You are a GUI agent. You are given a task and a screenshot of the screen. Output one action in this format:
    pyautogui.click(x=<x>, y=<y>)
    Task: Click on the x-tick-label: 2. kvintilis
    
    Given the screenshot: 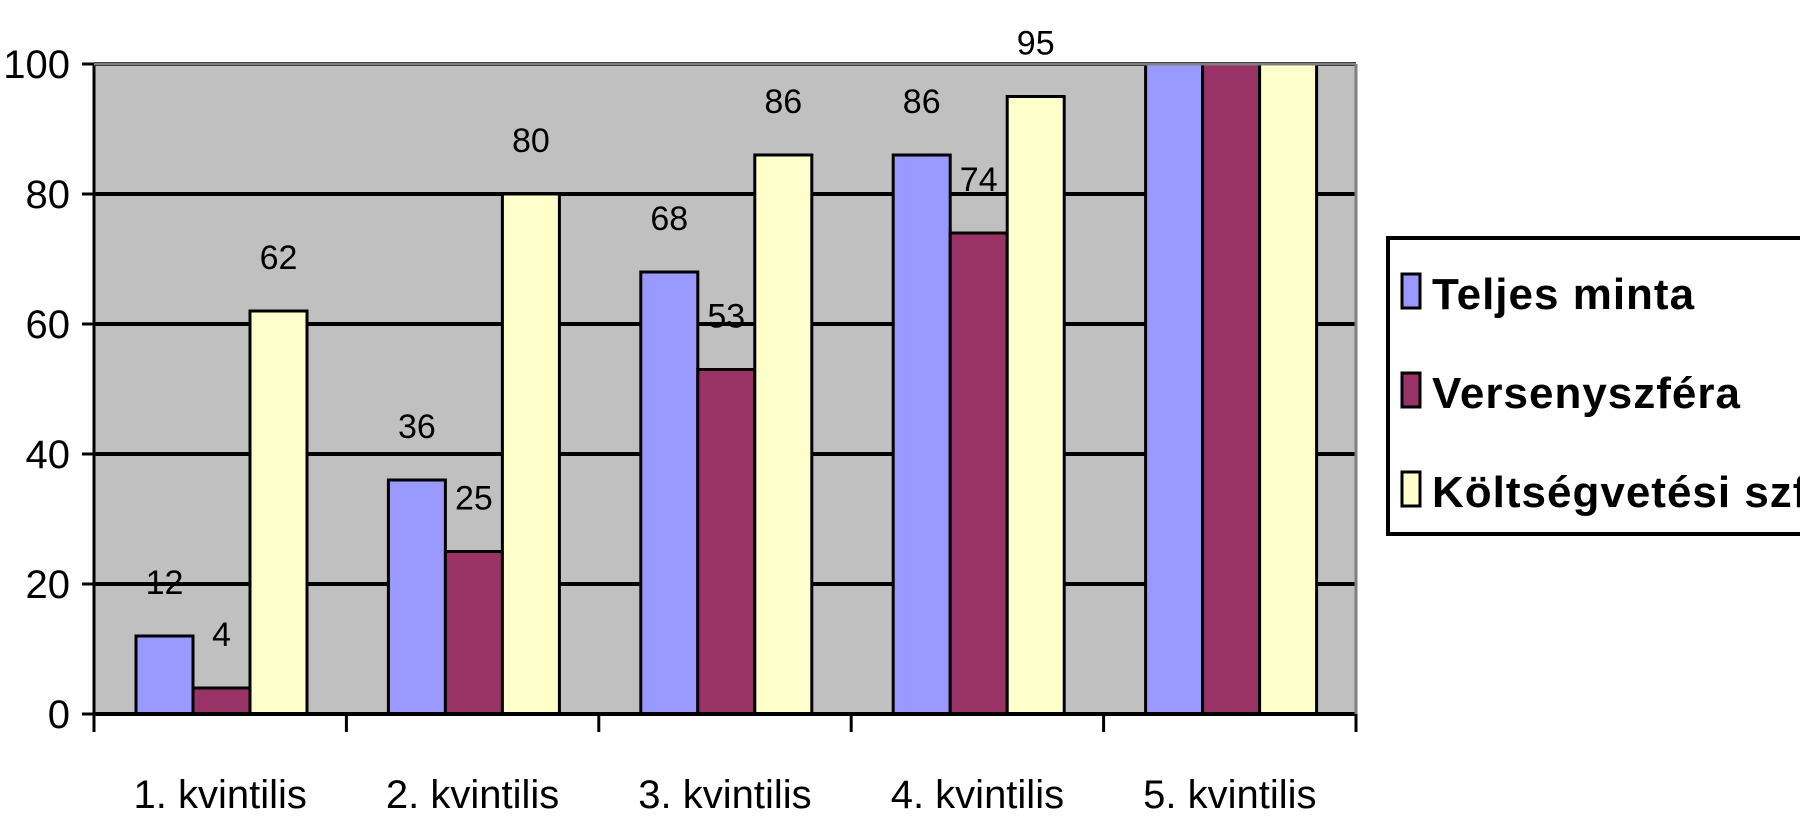 What is the action you would take?
    pyautogui.click(x=472, y=795)
    